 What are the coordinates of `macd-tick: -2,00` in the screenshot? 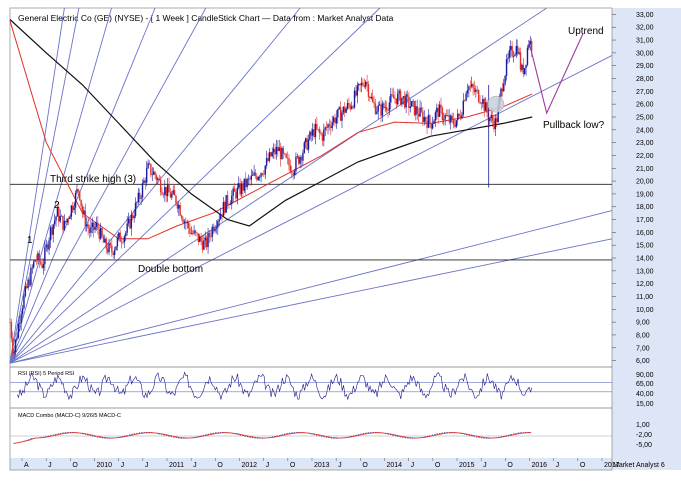 It's located at (644, 435).